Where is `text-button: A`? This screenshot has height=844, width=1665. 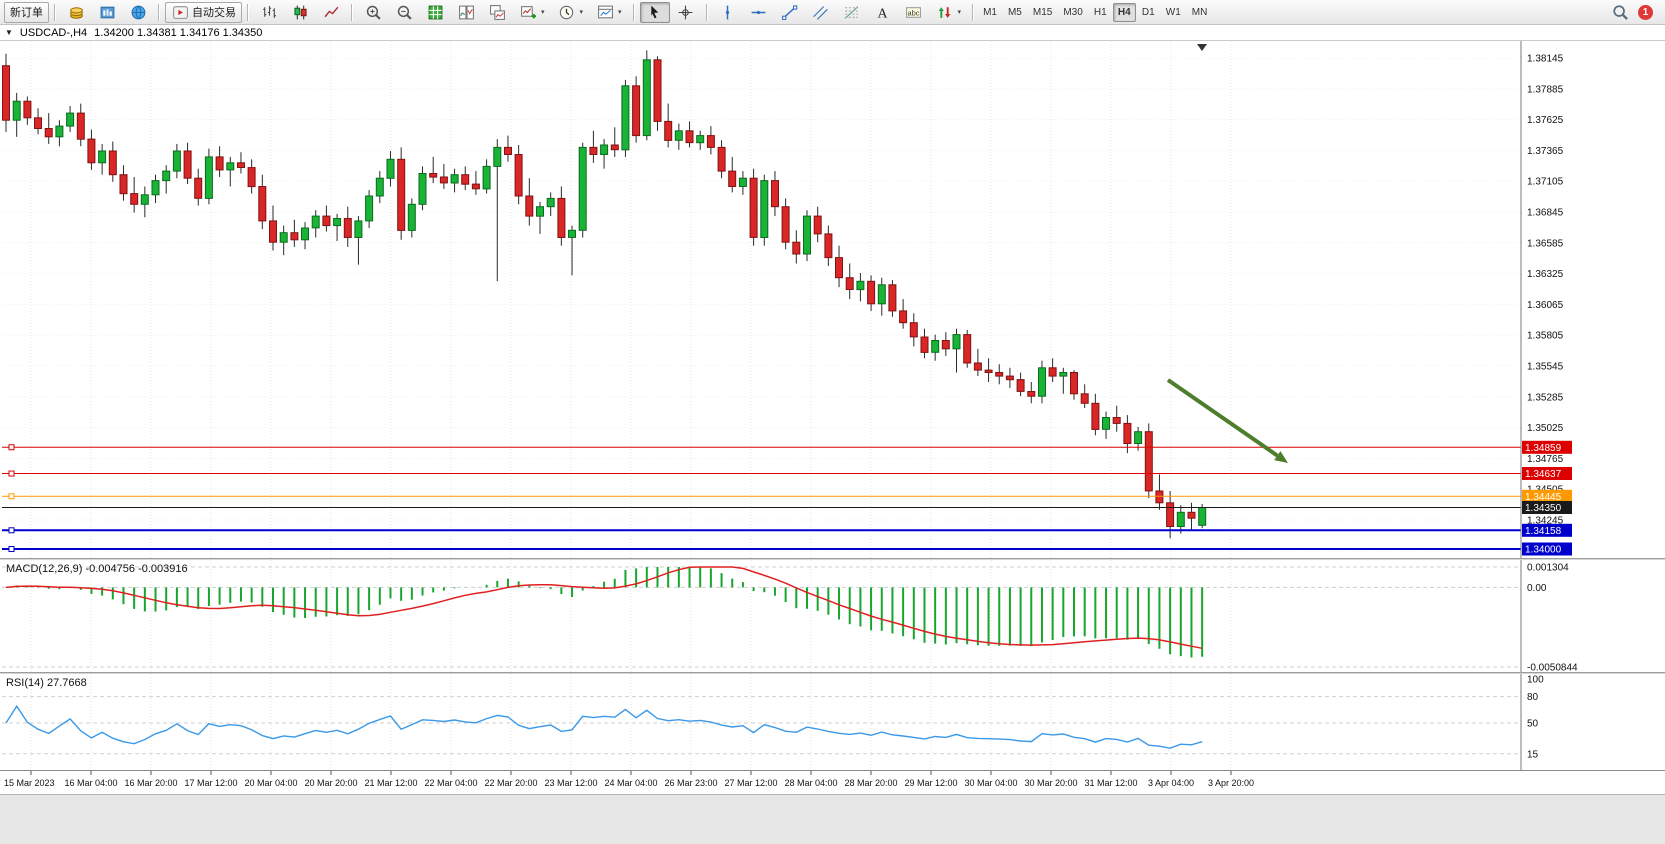 text-button: A is located at coordinates (883, 12).